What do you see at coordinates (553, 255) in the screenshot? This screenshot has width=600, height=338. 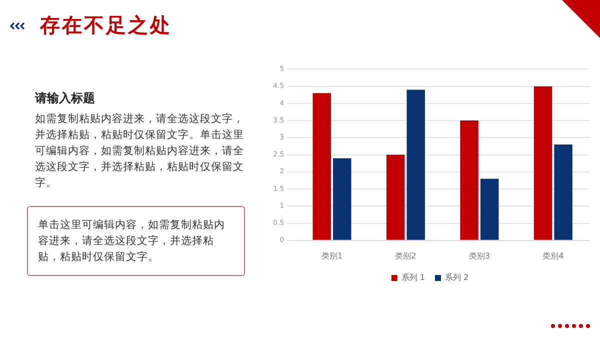 I see `x-tick-label: 类别4` at bounding box center [553, 255].